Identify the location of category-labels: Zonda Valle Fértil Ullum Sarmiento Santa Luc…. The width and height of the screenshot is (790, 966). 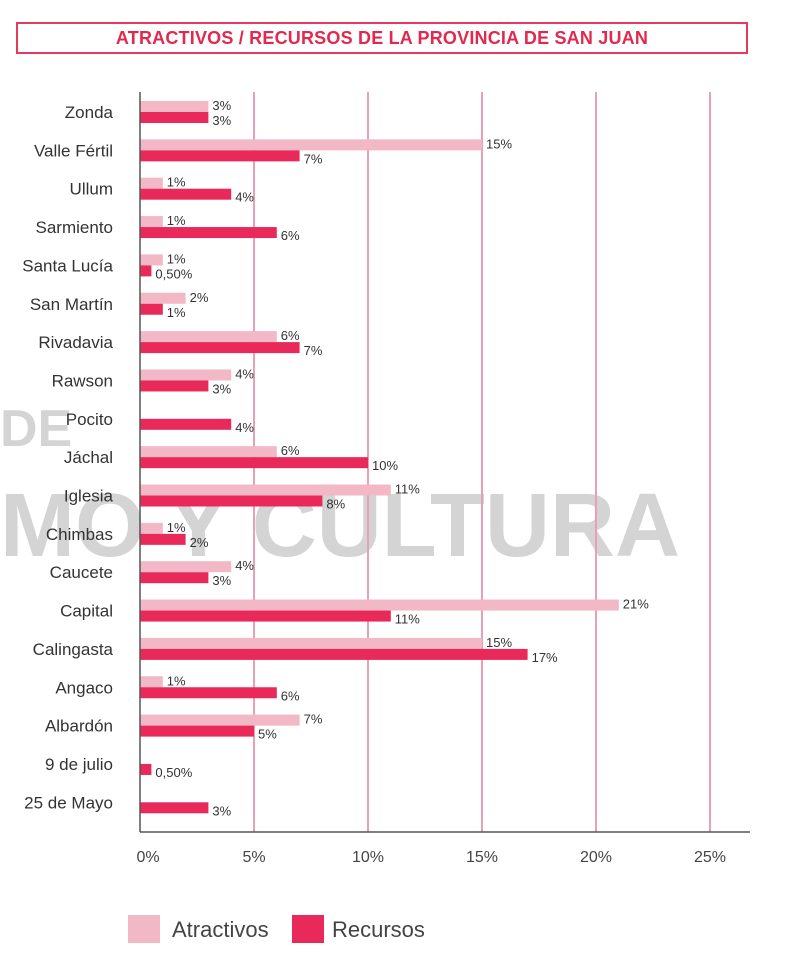
(67, 457).